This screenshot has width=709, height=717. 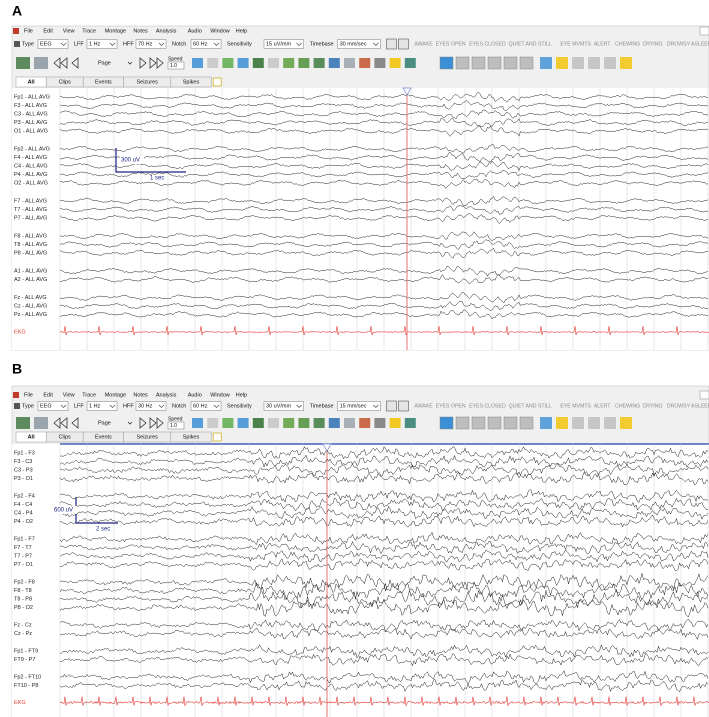 What do you see at coordinates (103, 437) in the screenshot?
I see `tab-label: Events` at bounding box center [103, 437].